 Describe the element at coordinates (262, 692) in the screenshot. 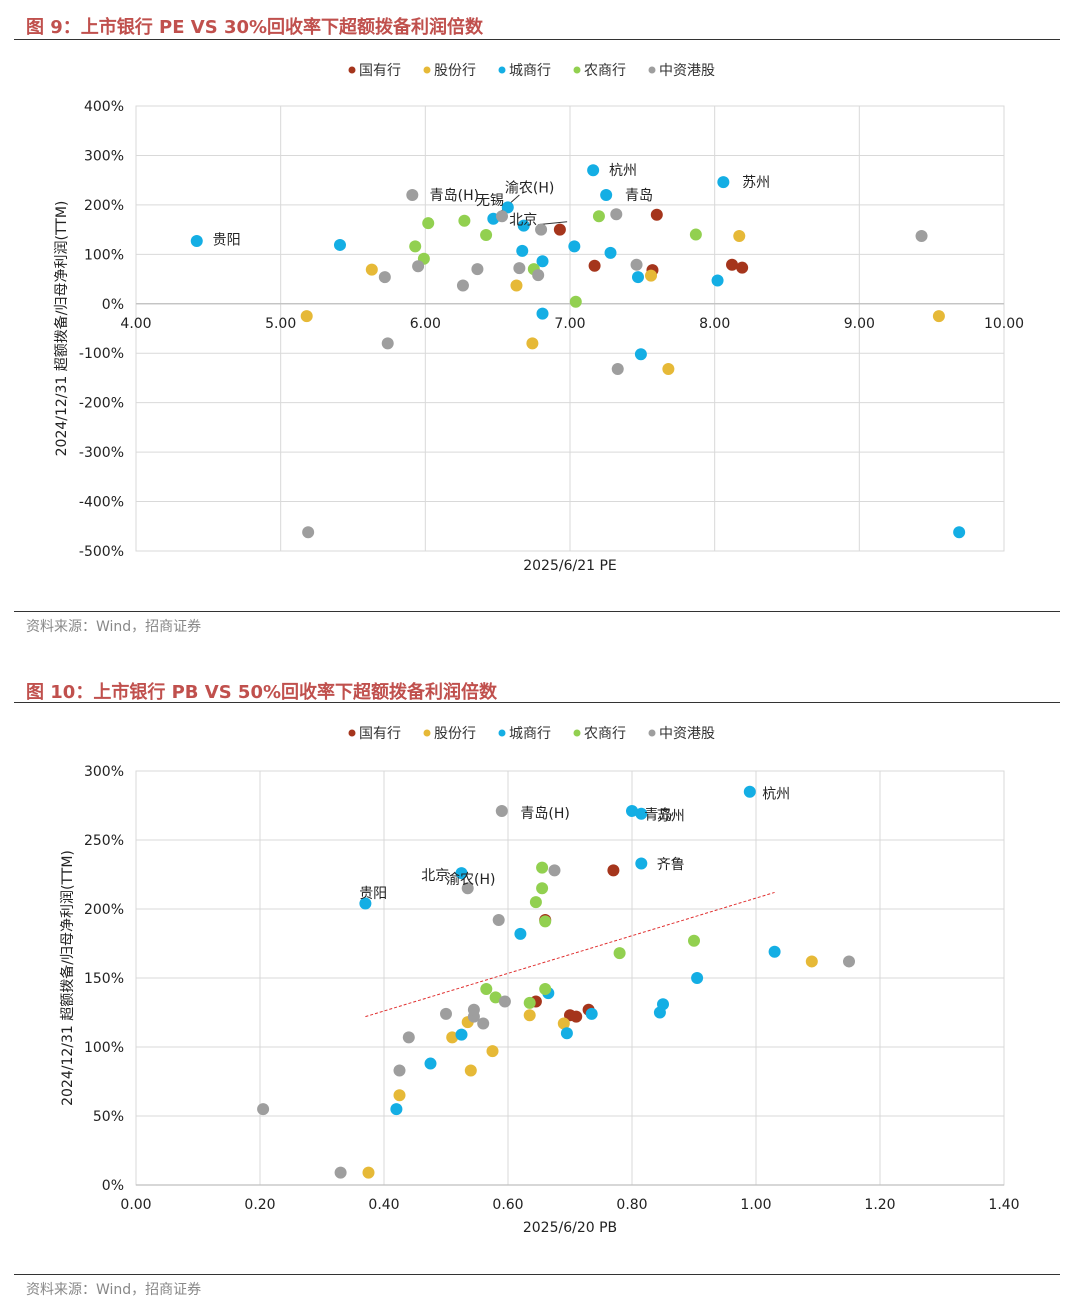

I see `figure-10-title: 图 10：上市银行 PB VS 50%回收率下超额拨备利润倍数` at that location.